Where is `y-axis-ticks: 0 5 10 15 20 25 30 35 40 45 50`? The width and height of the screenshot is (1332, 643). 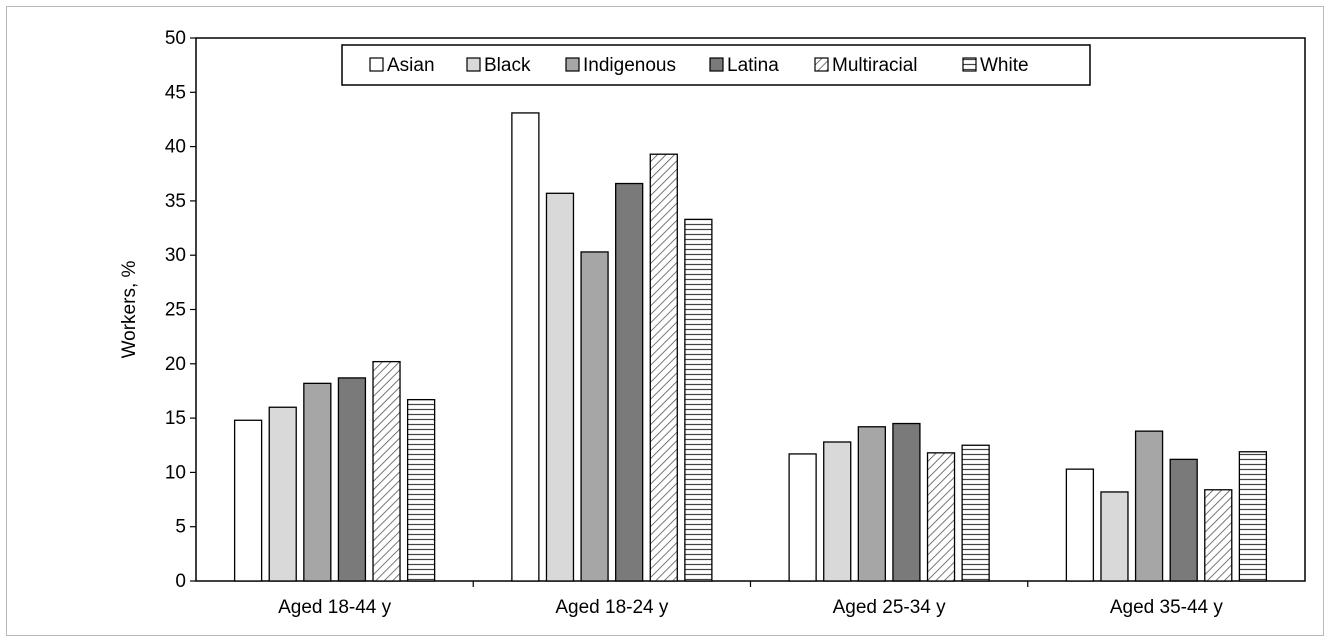 y-axis-ticks: 0 5 10 15 20 25 30 35 40 45 50 is located at coordinates (180, 310).